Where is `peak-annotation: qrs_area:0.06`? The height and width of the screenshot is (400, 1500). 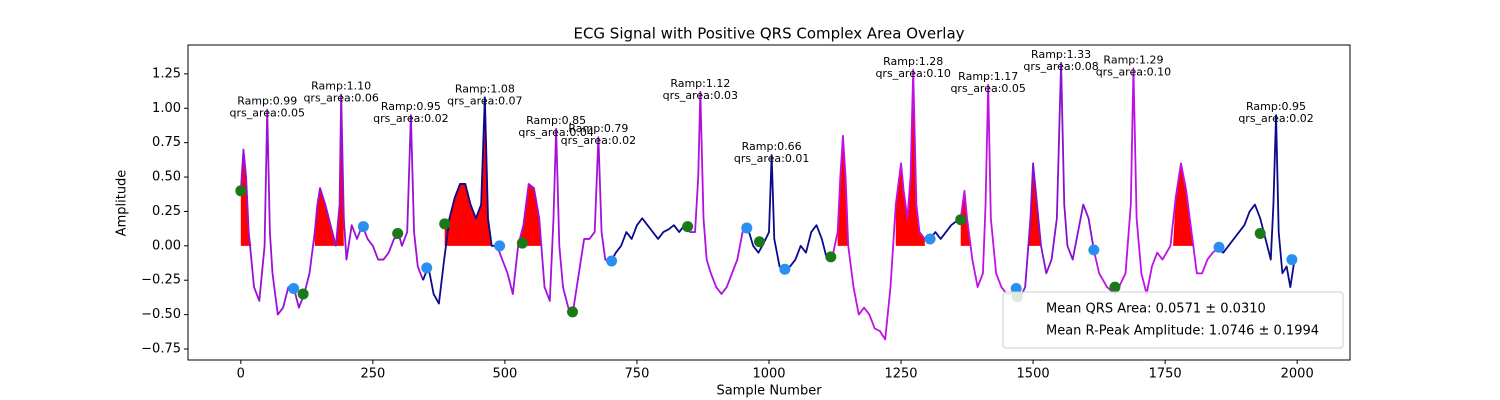
peak-annotation: qrs_area:0.06 is located at coordinates (340, 98).